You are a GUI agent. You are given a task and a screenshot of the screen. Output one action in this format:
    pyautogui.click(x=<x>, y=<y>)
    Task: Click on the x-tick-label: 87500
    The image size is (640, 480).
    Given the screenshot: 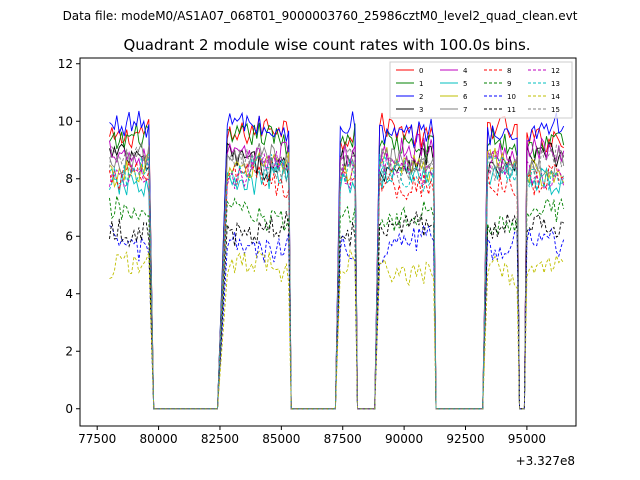 What is the action you would take?
    pyautogui.click(x=343, y=439)
    